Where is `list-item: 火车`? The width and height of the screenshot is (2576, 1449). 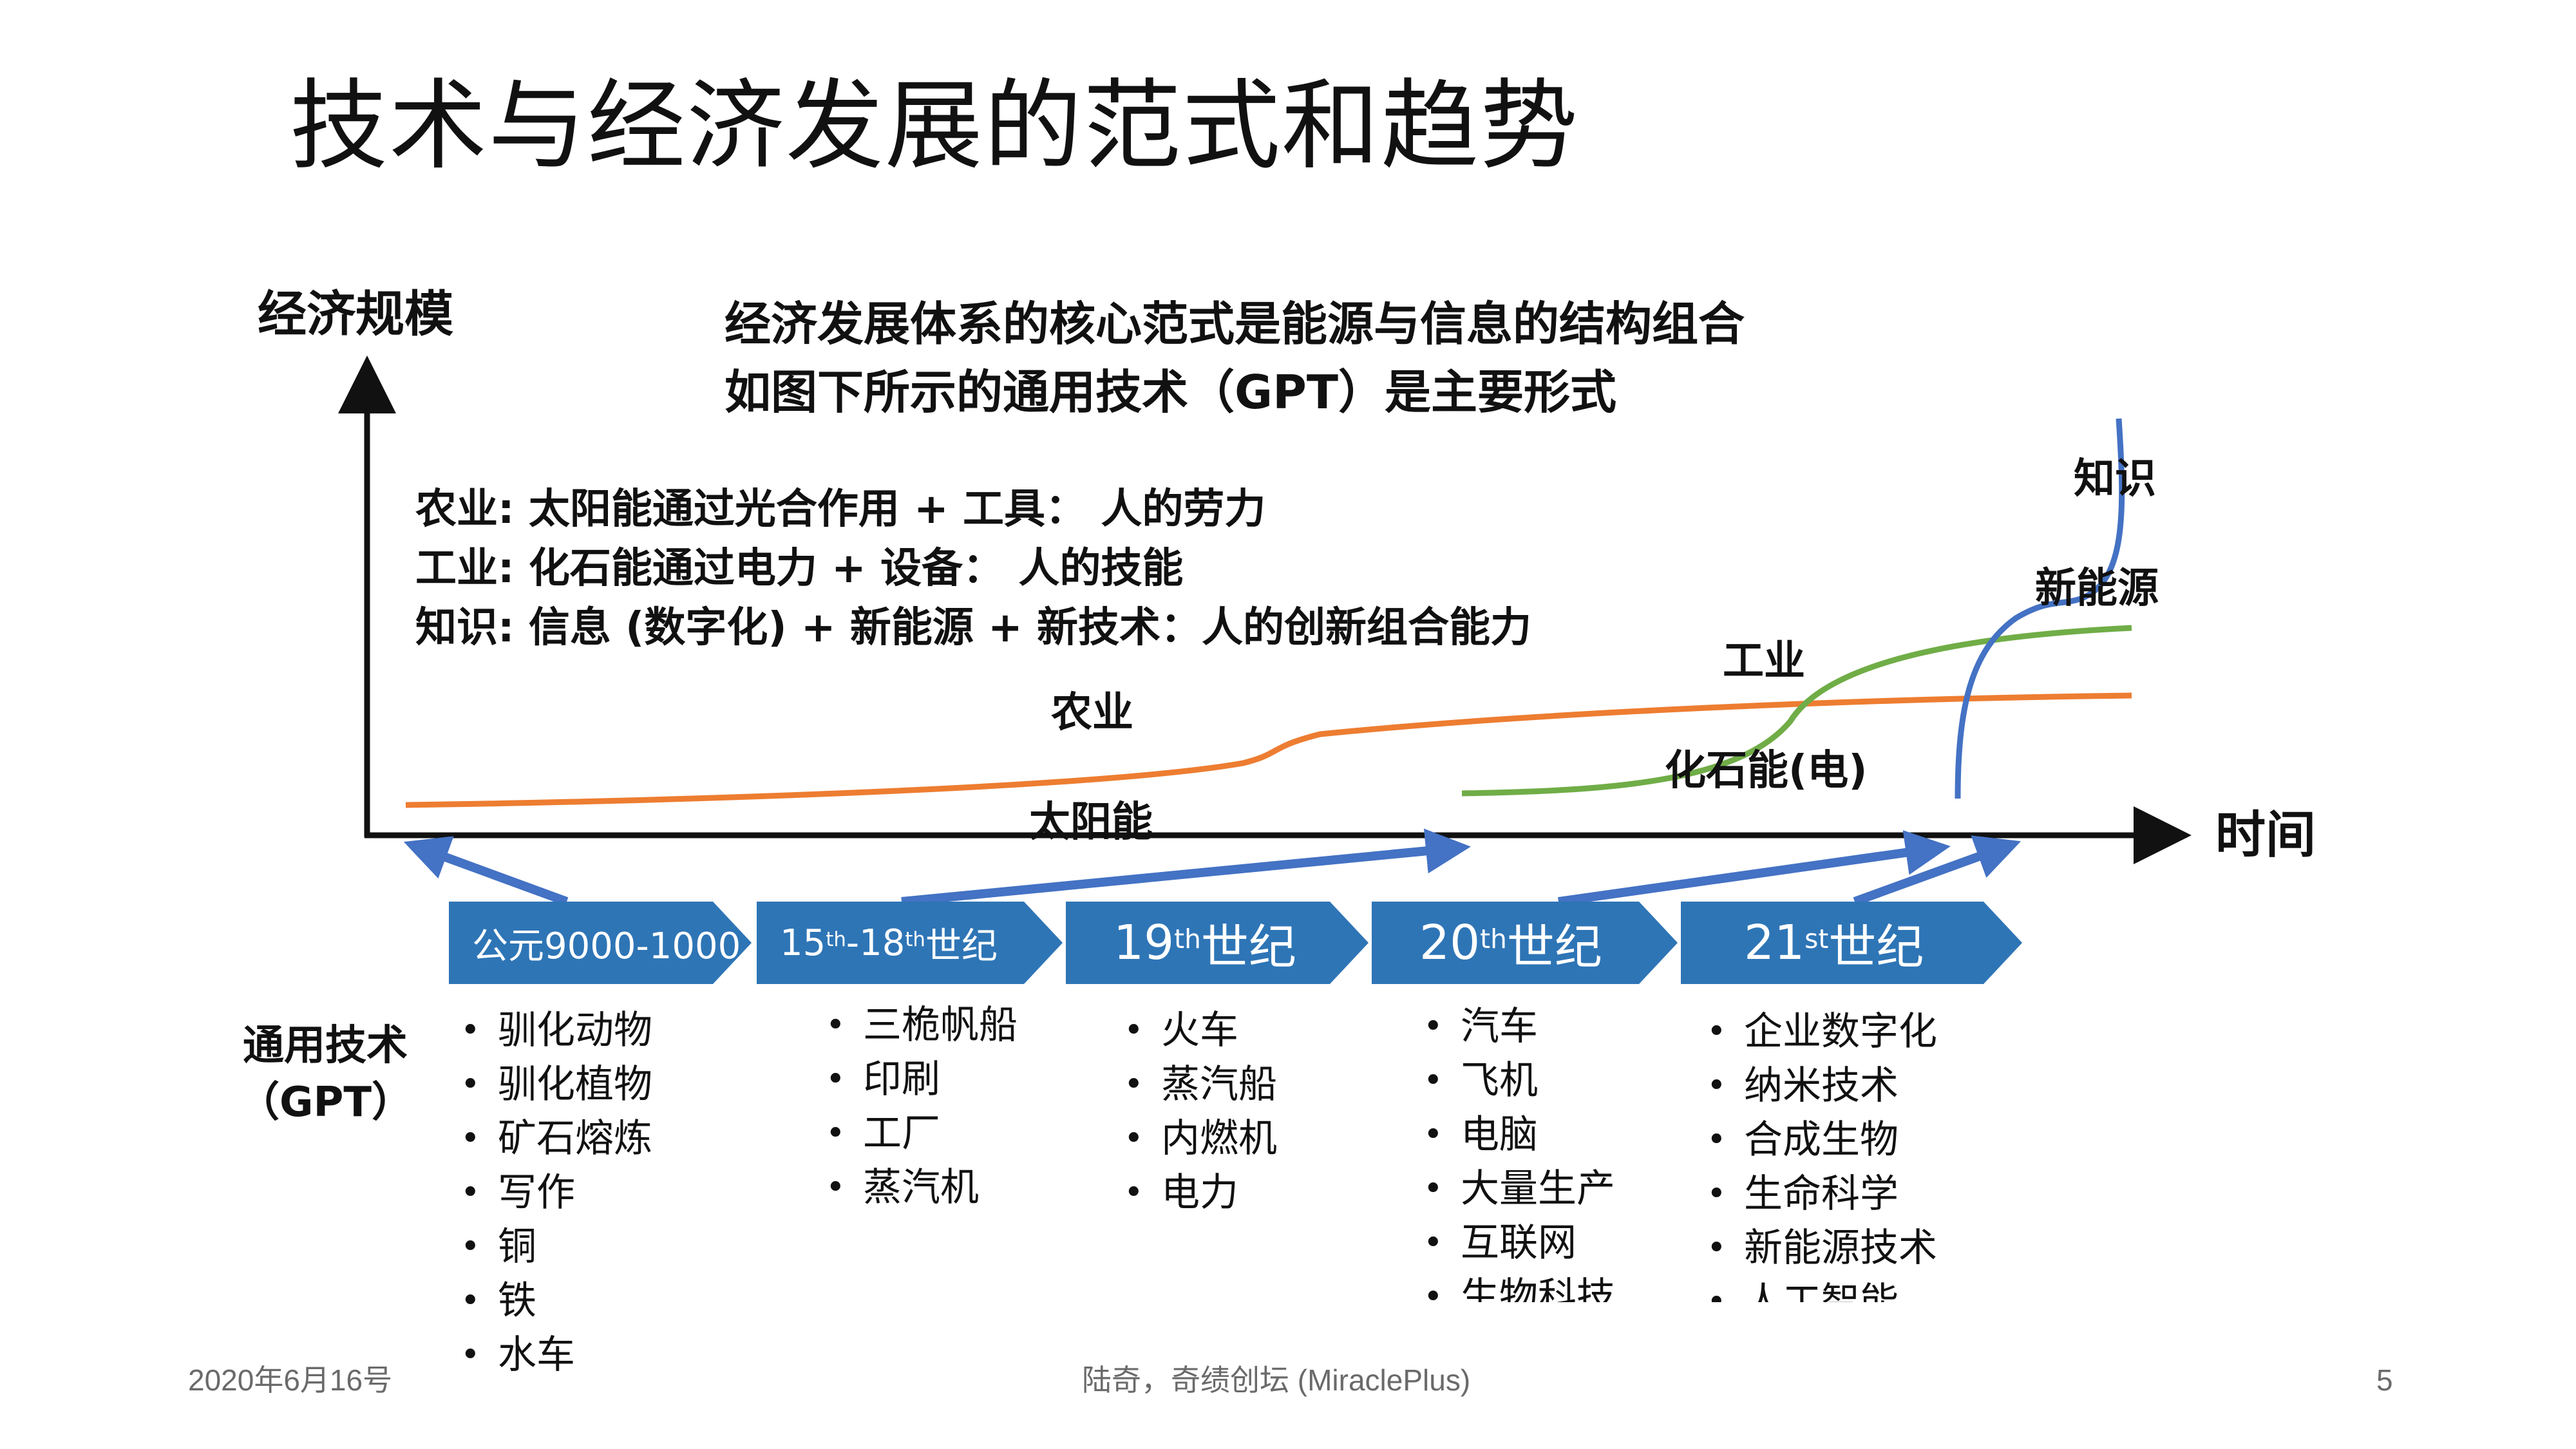 list-item: 火车 is located at coordinates (1200, 1030).